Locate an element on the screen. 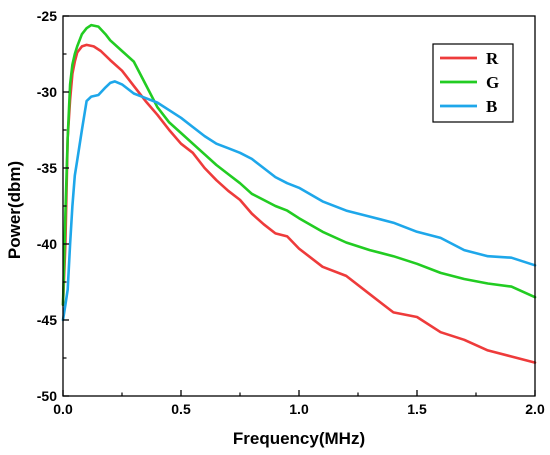 This screenshot has height=455, width=550. x-tick-label: 0.5 is located at coordinates (181, 409).